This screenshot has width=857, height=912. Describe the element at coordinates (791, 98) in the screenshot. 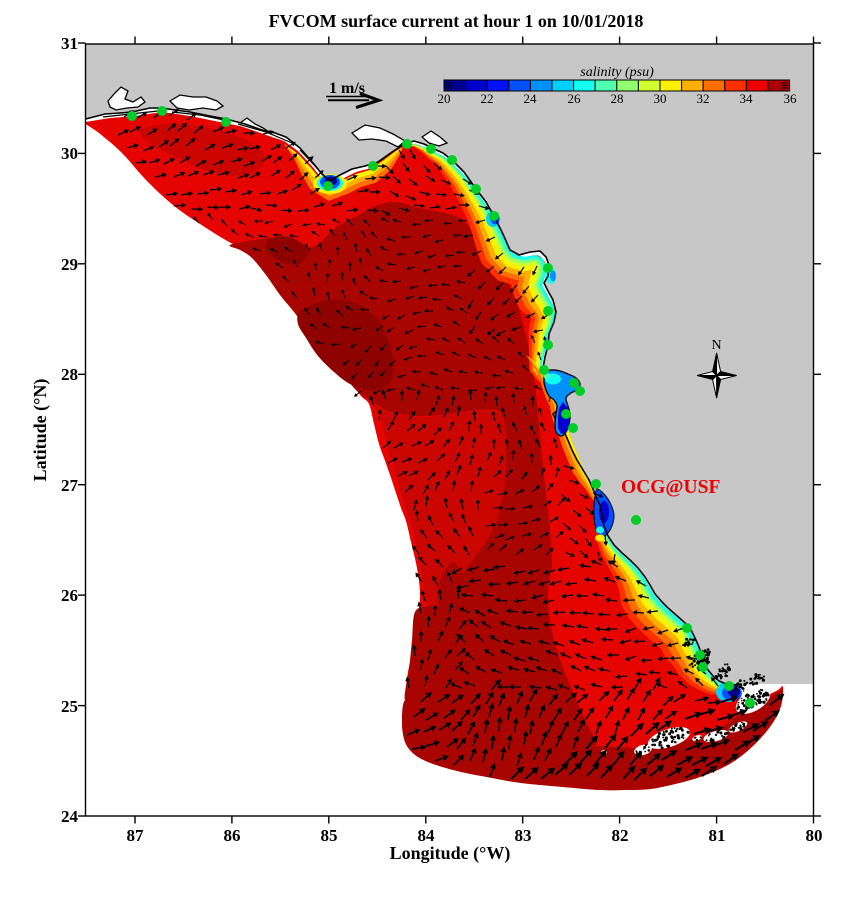

I see `svg-text: 36` at that location.